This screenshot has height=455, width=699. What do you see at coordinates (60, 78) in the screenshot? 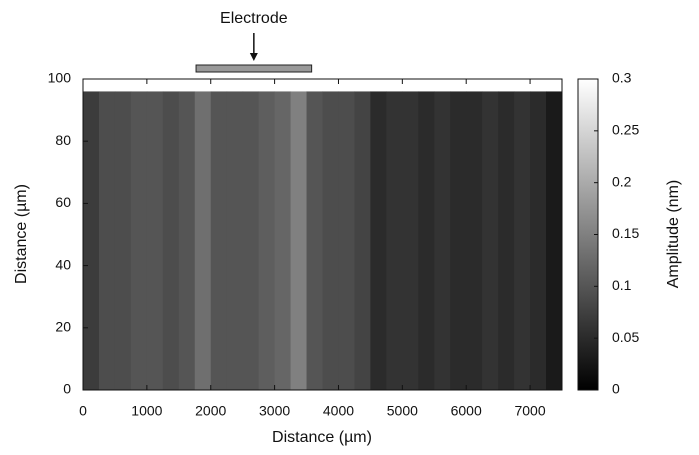
I see `y-tick-label: 100` at bounding box center [60, 78].